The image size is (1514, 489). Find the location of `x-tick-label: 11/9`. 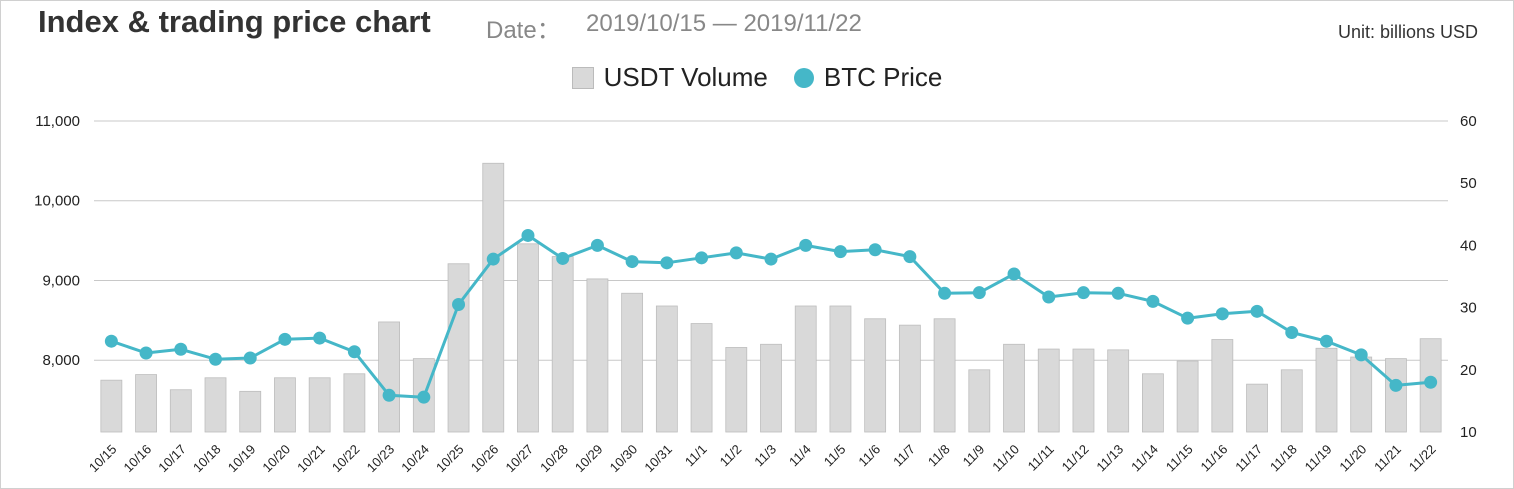

x-tick-label: 11/9 is located at coordinates (974, 456).